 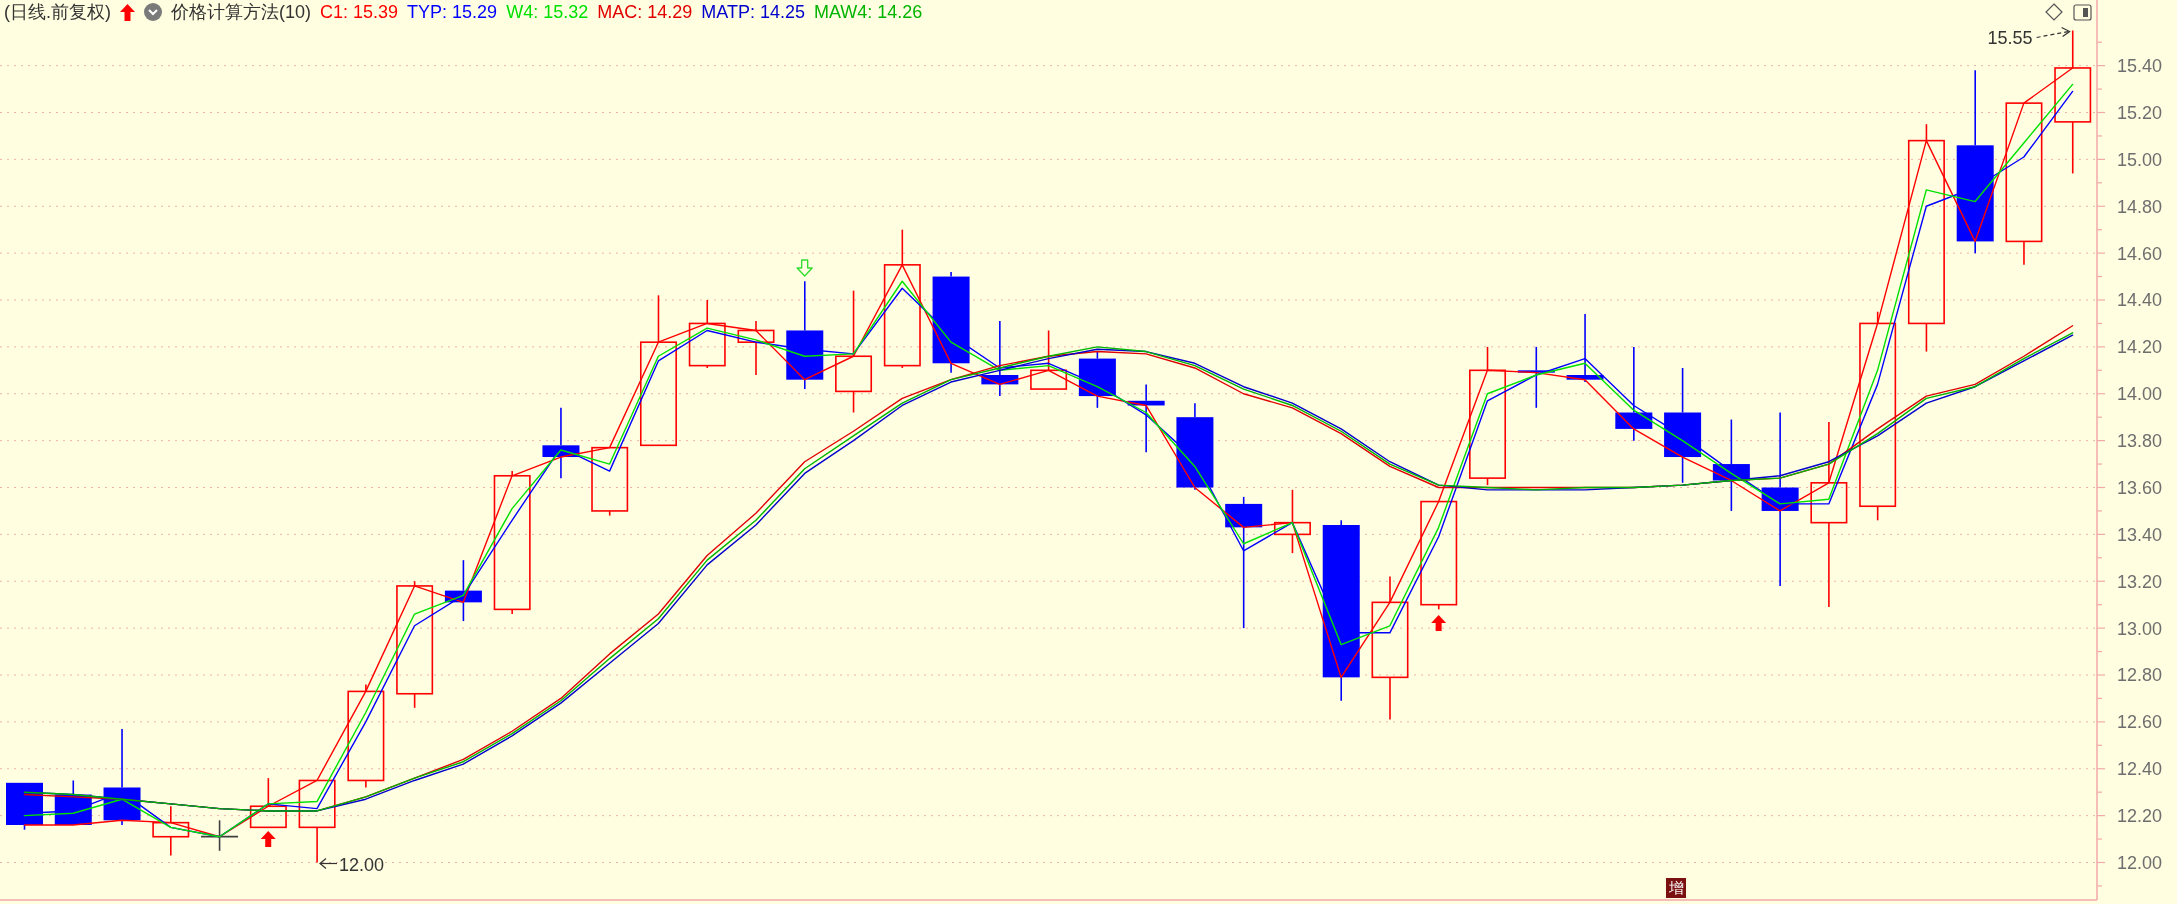 I want to click on text: W4: 15.32, so click(x=547, y=12).